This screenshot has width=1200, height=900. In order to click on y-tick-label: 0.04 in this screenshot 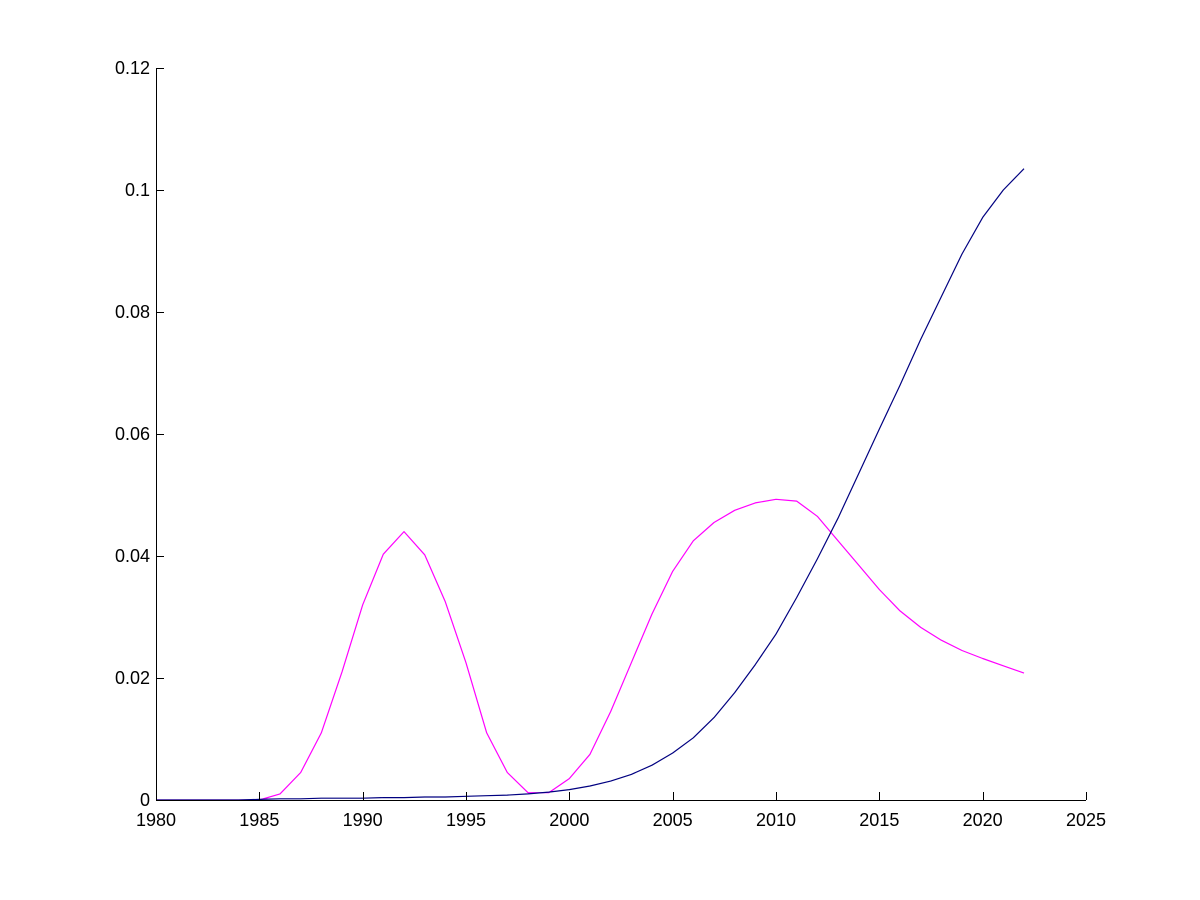, I will do `click(132, 556)`.